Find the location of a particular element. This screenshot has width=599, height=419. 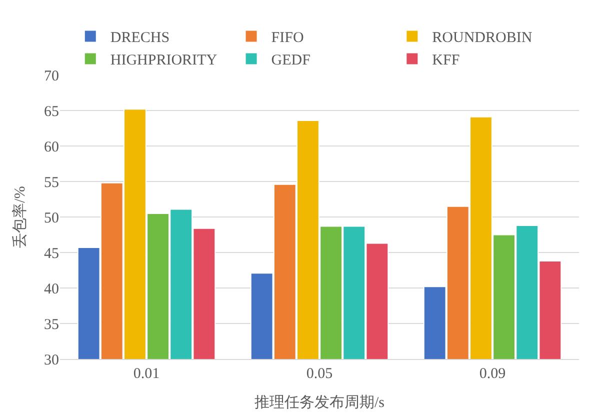

y-tick-label: 45 is located at coordinates (51, 254).